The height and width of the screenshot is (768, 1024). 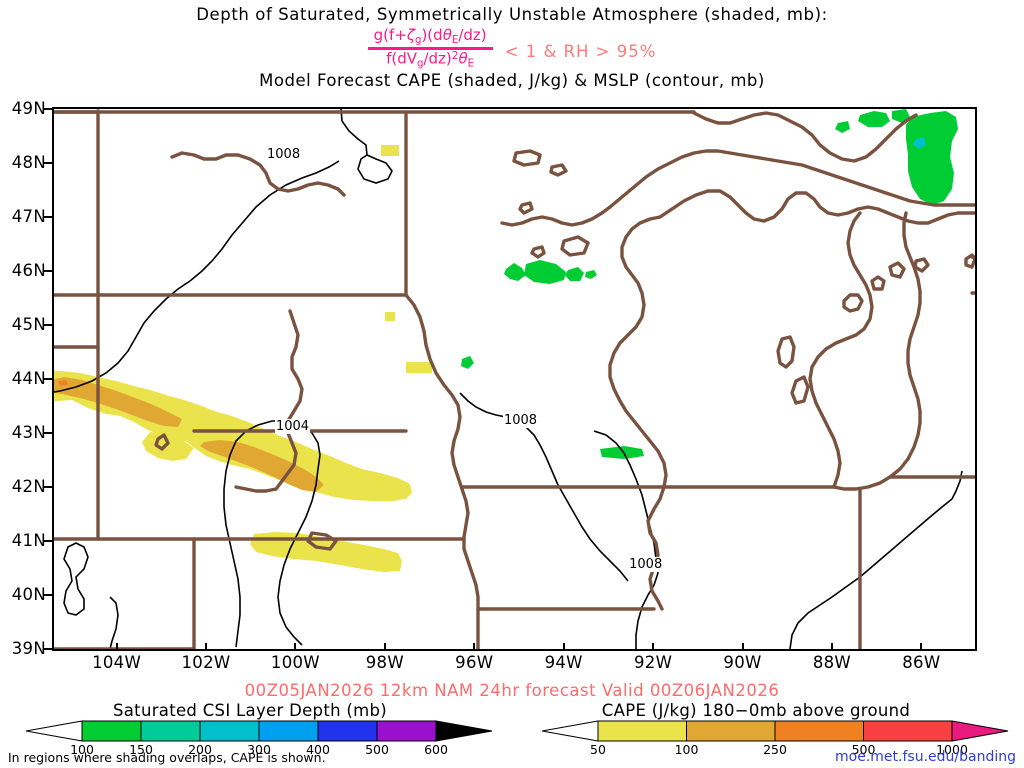 What do you see at coordinates (28, 162) in the screenshot?
I see `lat-tick-label: 48N` at bounding box center [28, 162].